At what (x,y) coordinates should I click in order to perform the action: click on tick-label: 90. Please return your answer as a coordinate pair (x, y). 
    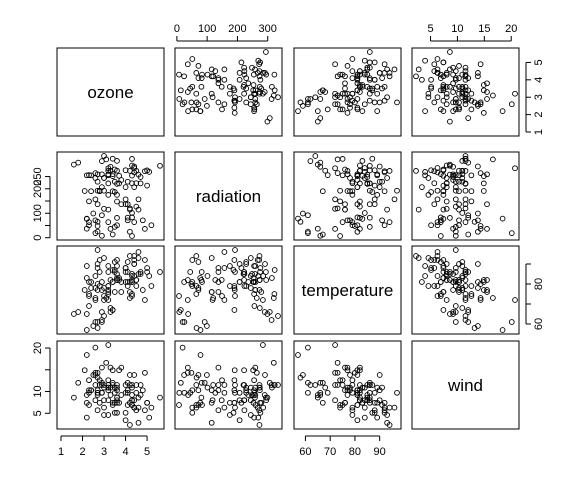
    Looking at the image, I should click on (380, 452).